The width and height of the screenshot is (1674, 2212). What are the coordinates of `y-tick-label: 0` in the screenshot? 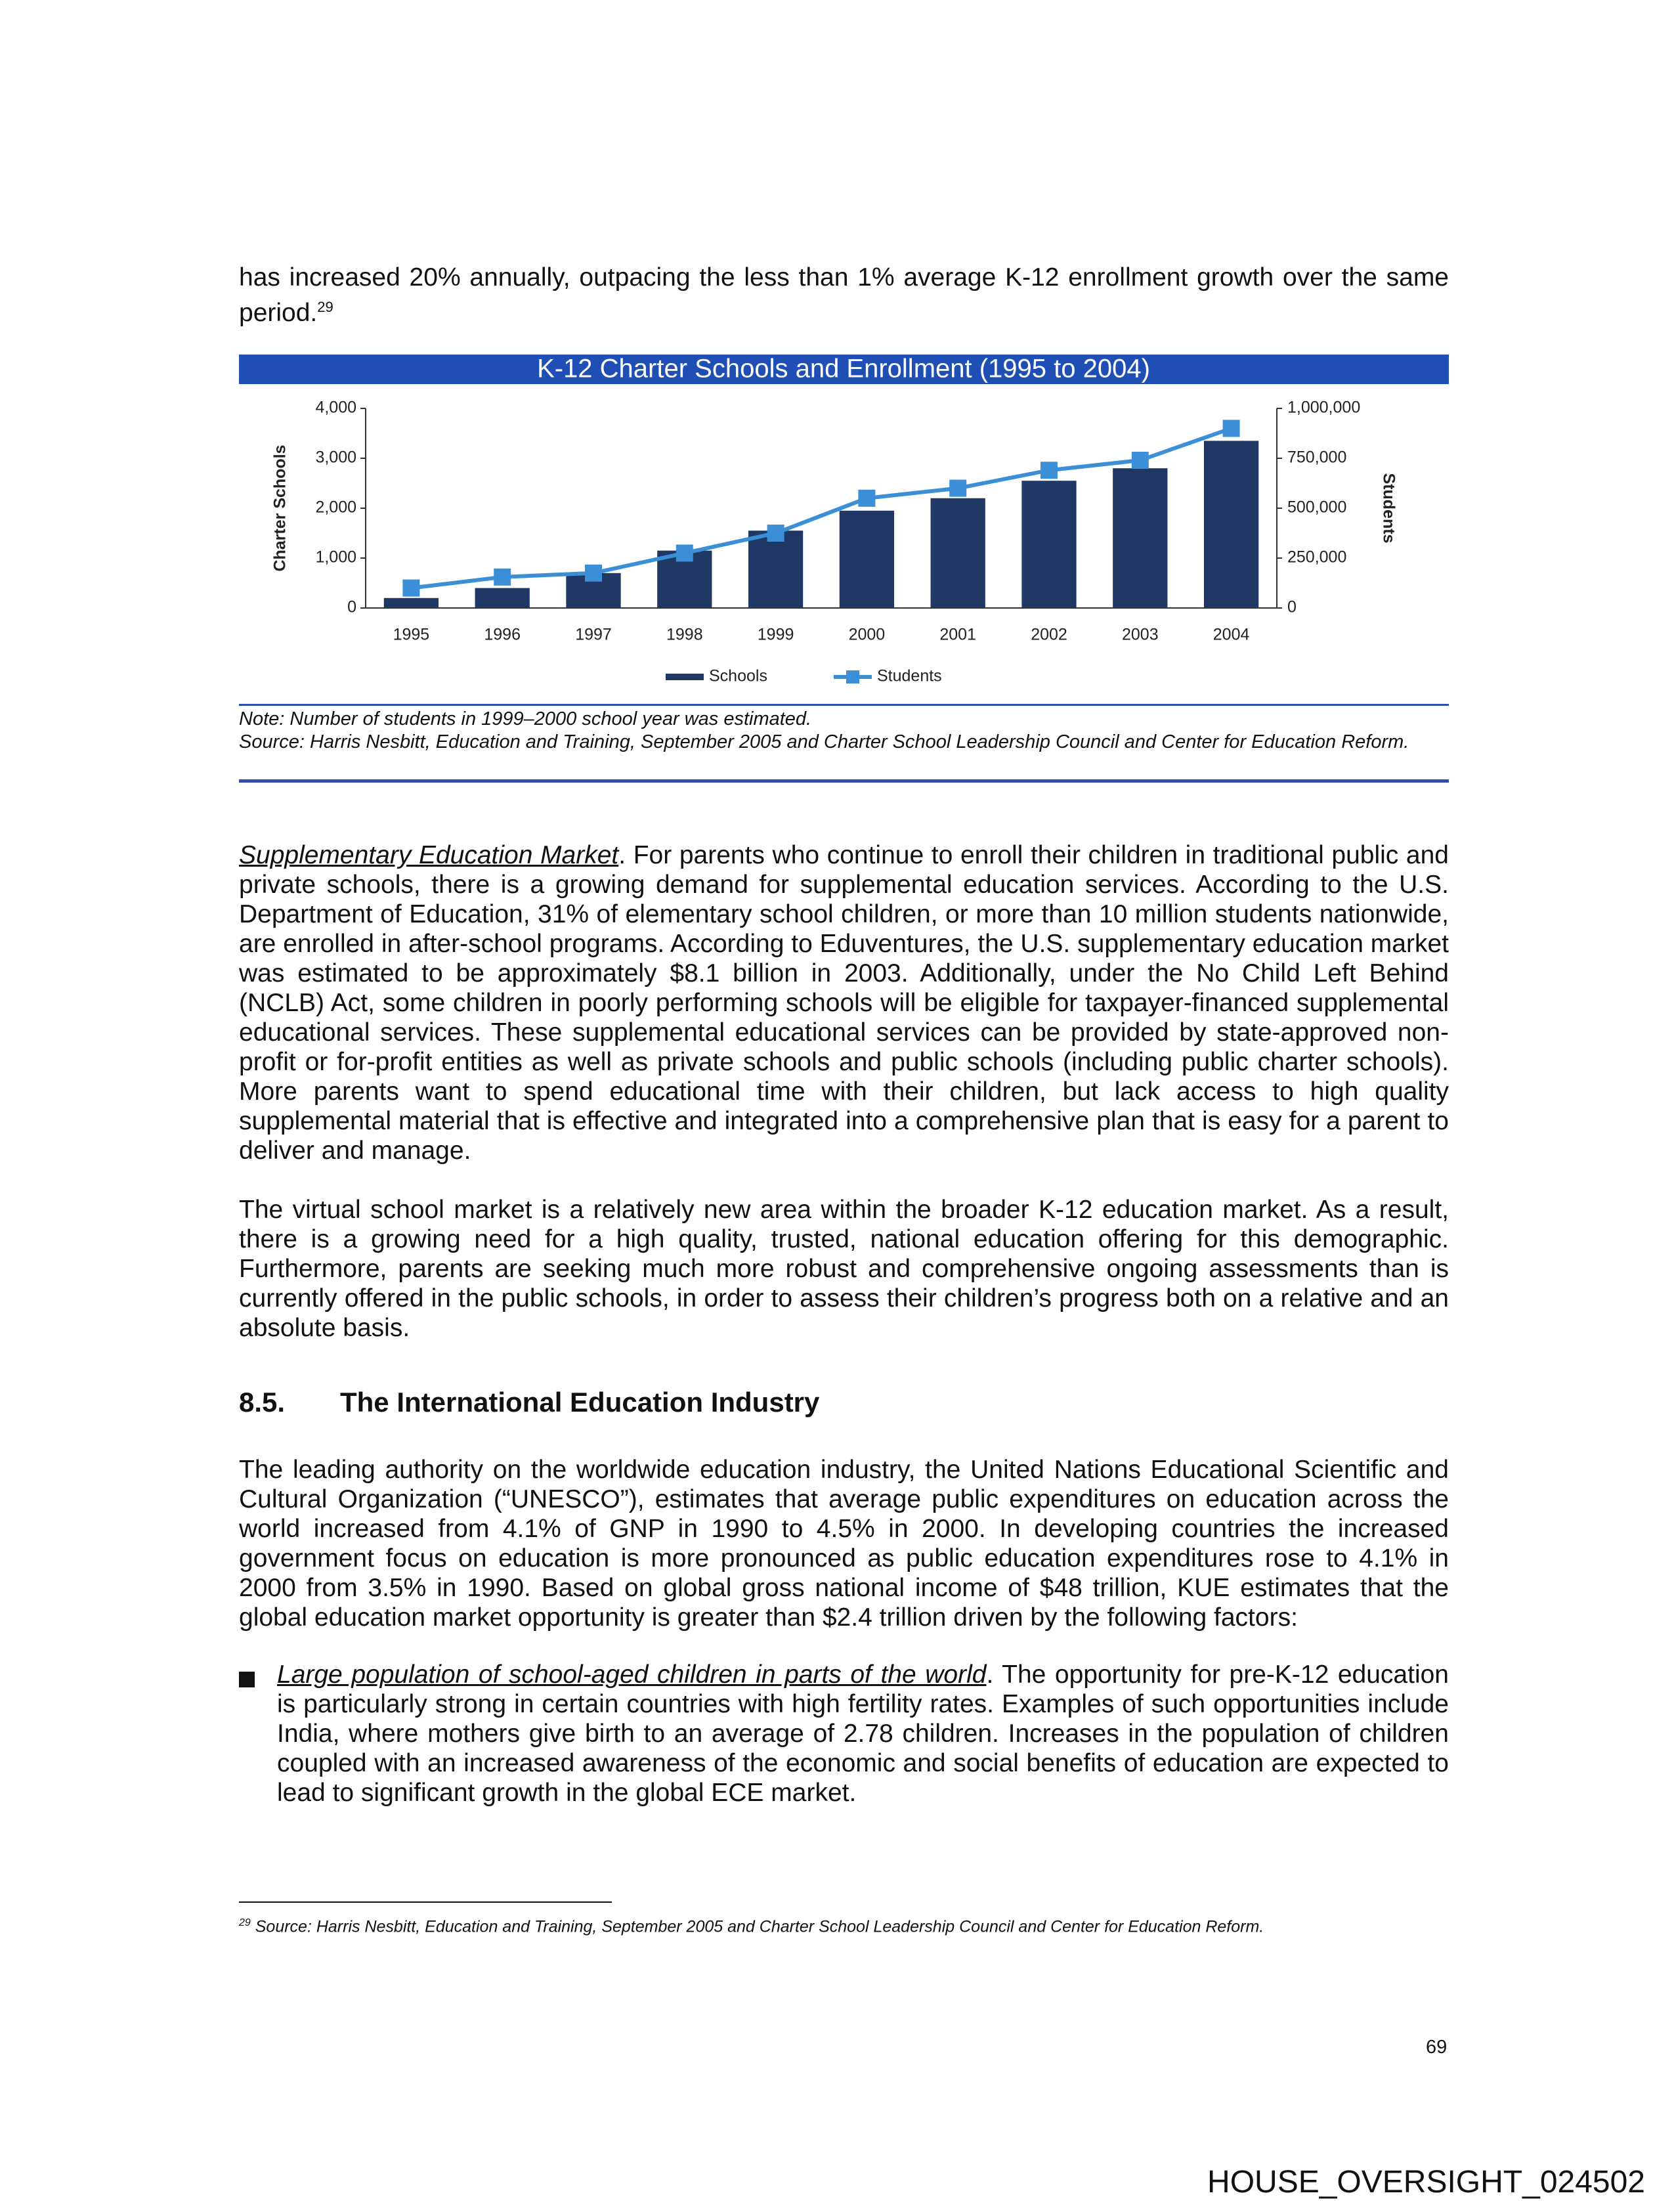 It's located at (351, 607).